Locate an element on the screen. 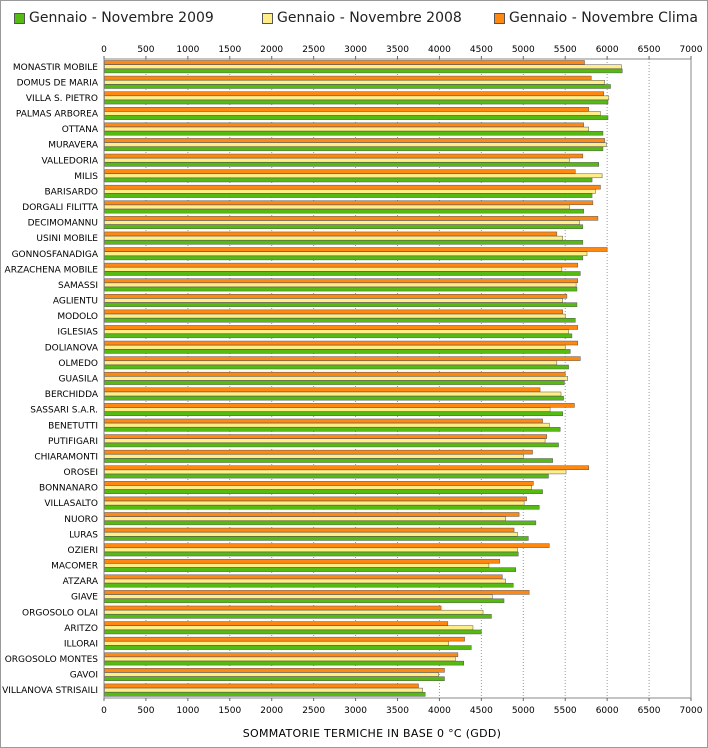  legend-item-2009: Gennaio - Novembre 2009 is located at coordinates (114, 18).